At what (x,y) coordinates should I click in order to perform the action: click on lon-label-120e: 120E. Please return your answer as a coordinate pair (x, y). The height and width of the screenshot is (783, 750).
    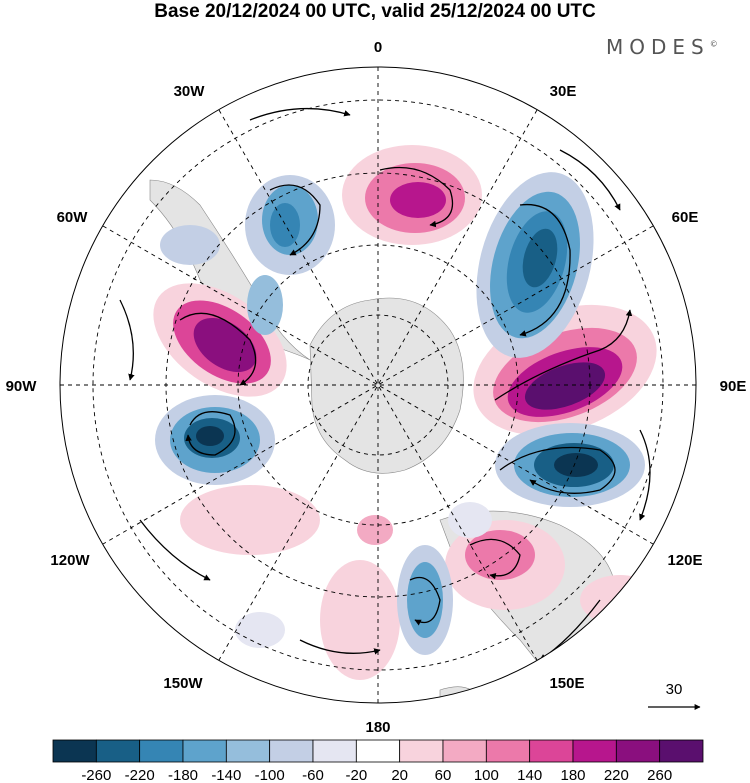
    Looking at the image, I should click on (684, 560).